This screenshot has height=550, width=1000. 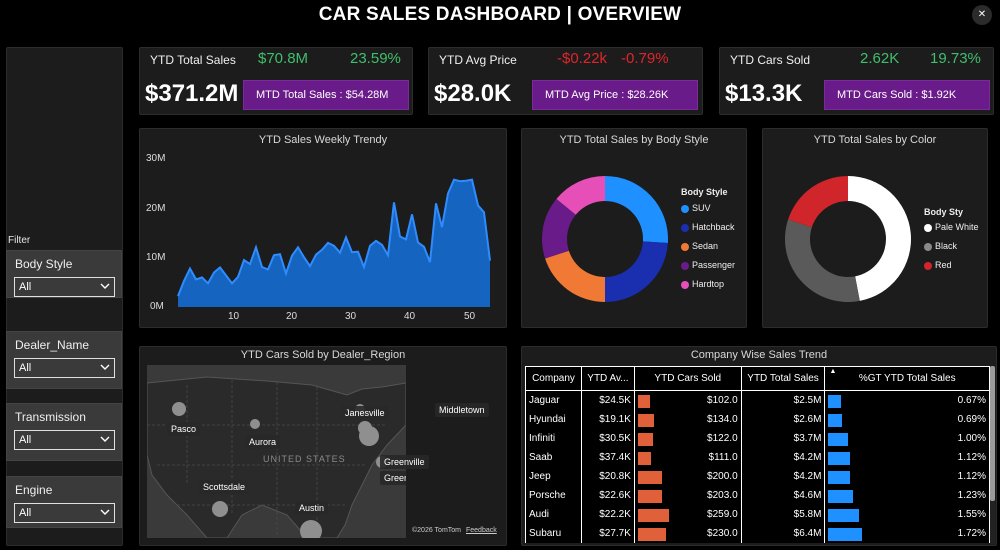 What do you see at coordinates (607, 457) in the screenshot?
I see `cell-avg-price: $37.4K` at bounding box center [607, 457].